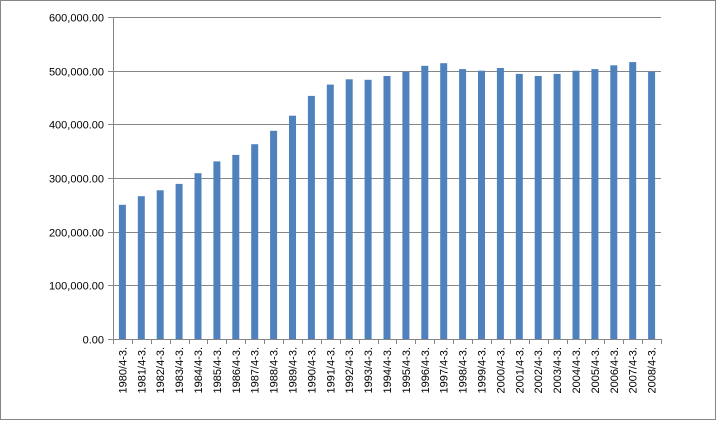 This screenshot has width=716, height=421. I want to click on x-tick-label: 2002/4-3., so click(539, 370).